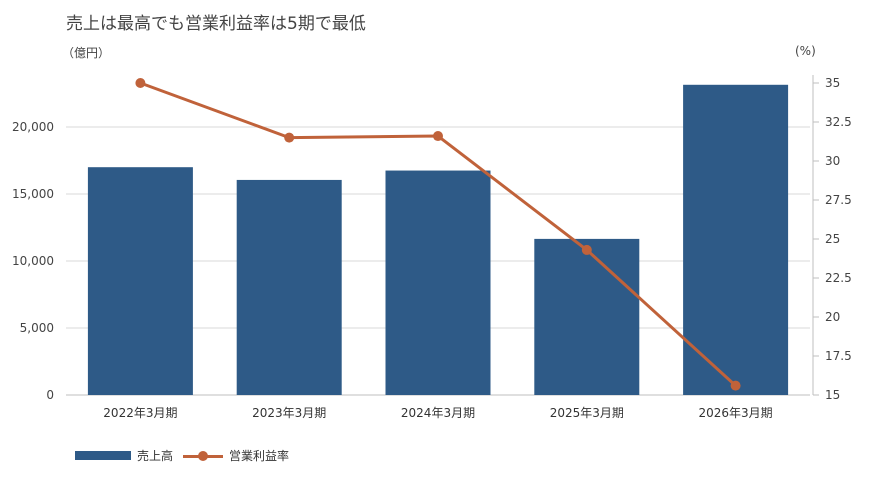  What do you see at coordinates (832, 161) in the screenshot?
I see `y-right-tick-label: 30` at bounding box center [832, 161].